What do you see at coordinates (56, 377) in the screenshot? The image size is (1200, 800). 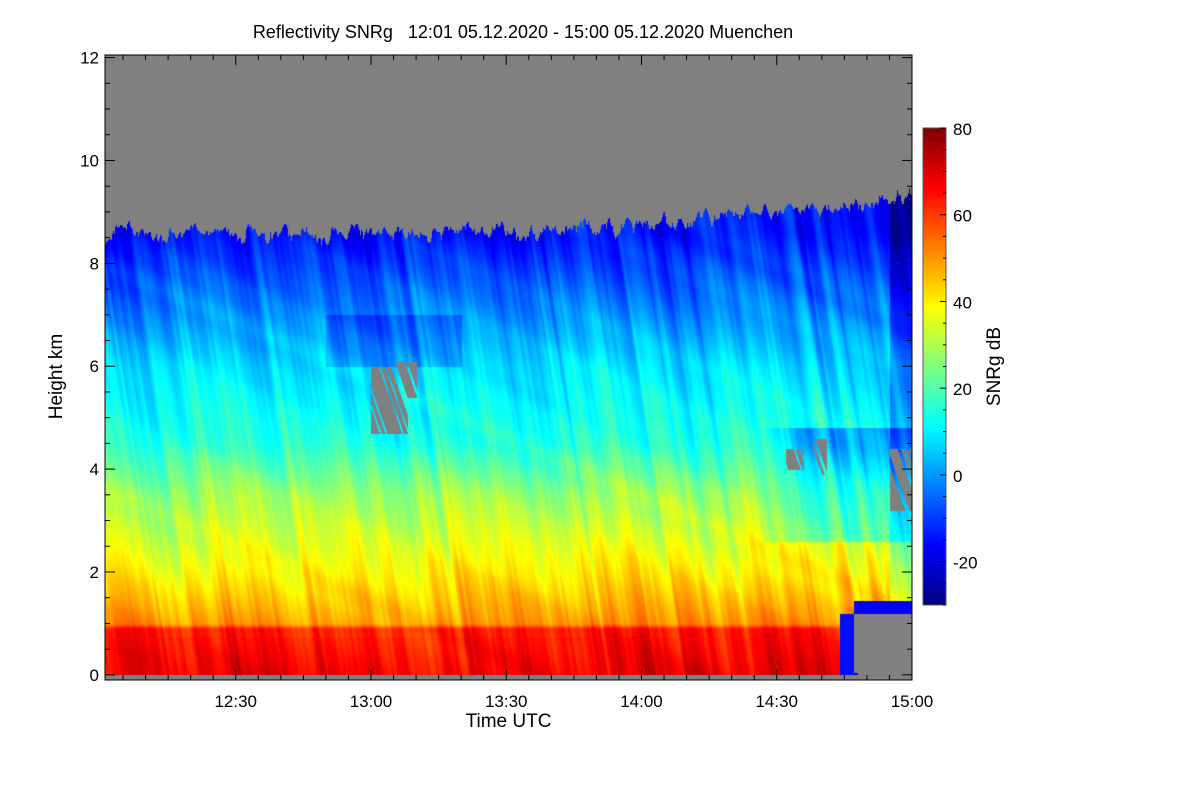 I see `y-axis-label: Height km` at bounding box center [56, 377].